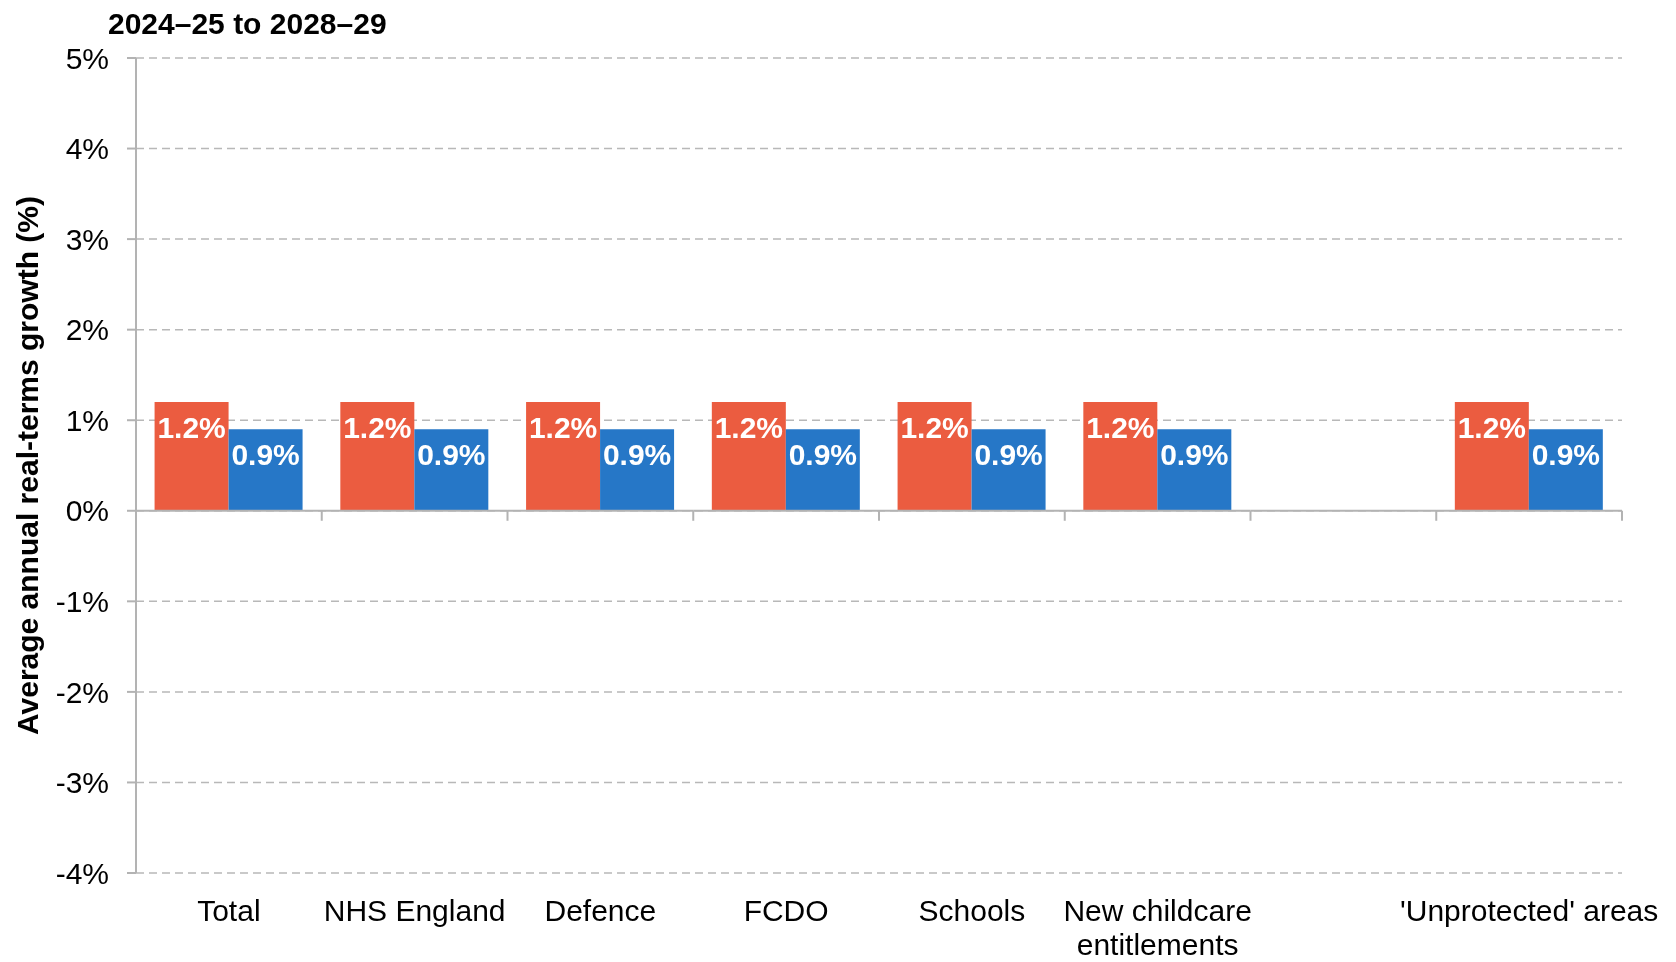  What do you see at coordinates (786, 910) in the screenshot?
I see `x-tick-label: FCDO` at bounding box center [786, 910].